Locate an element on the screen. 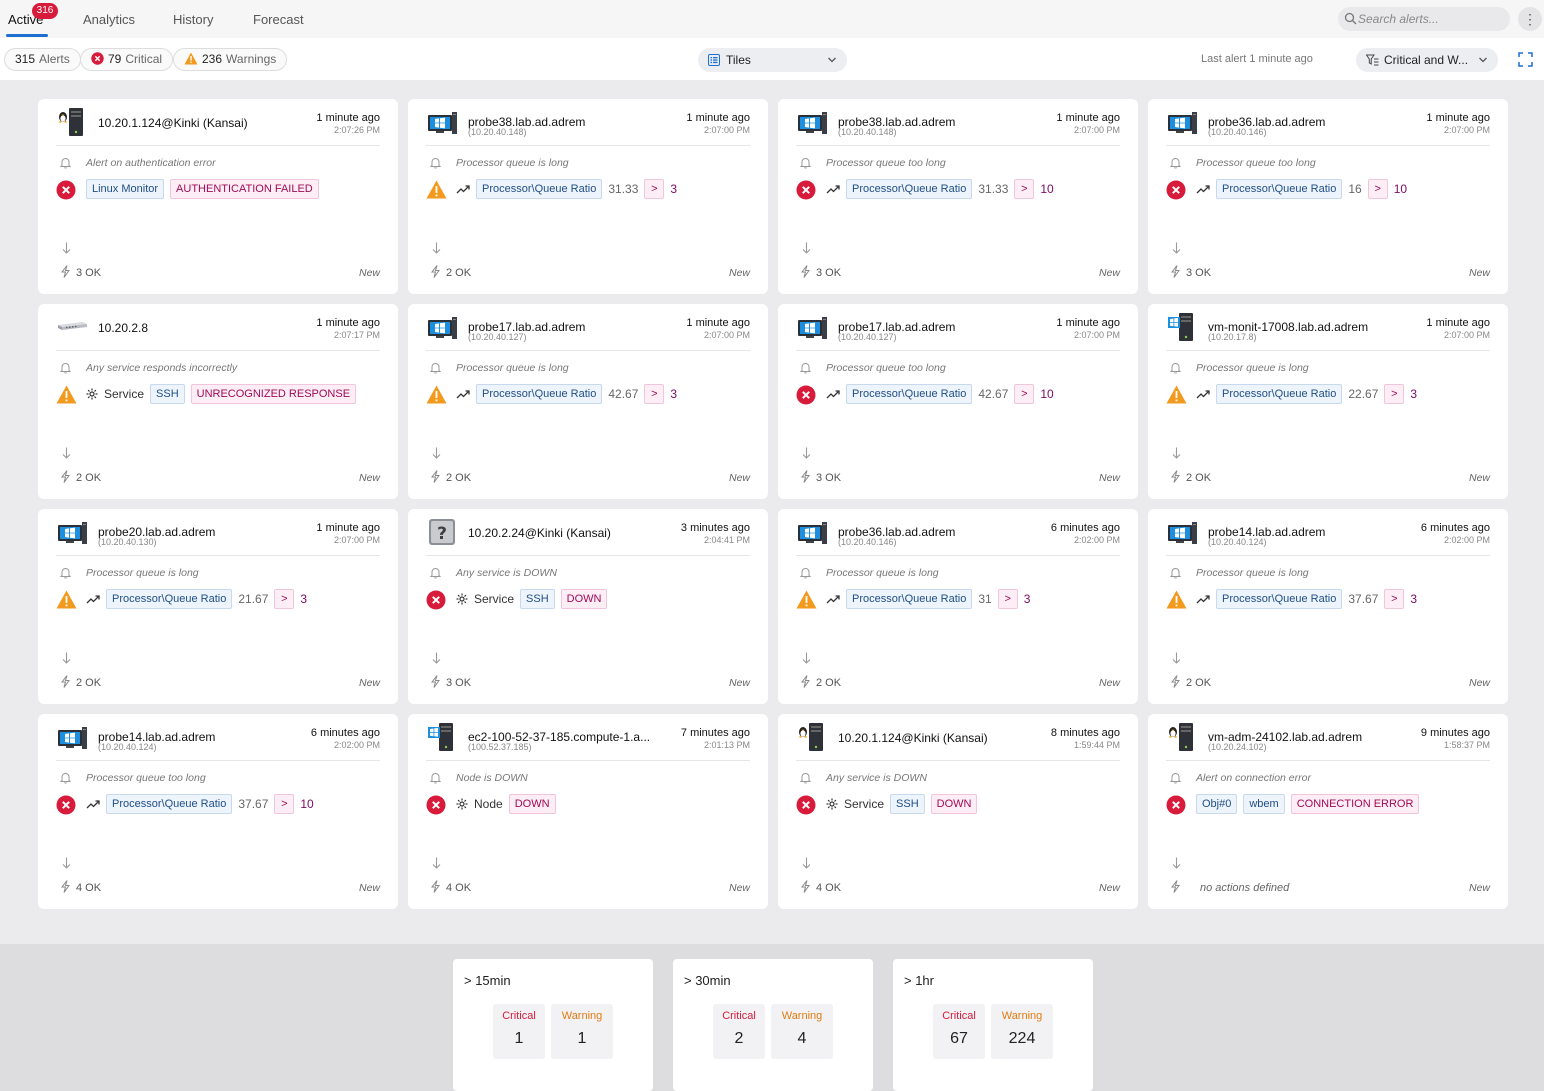 The height and width of the screenshot is (1091, 1544). tab-history: History is located at coordinates (193, 19).